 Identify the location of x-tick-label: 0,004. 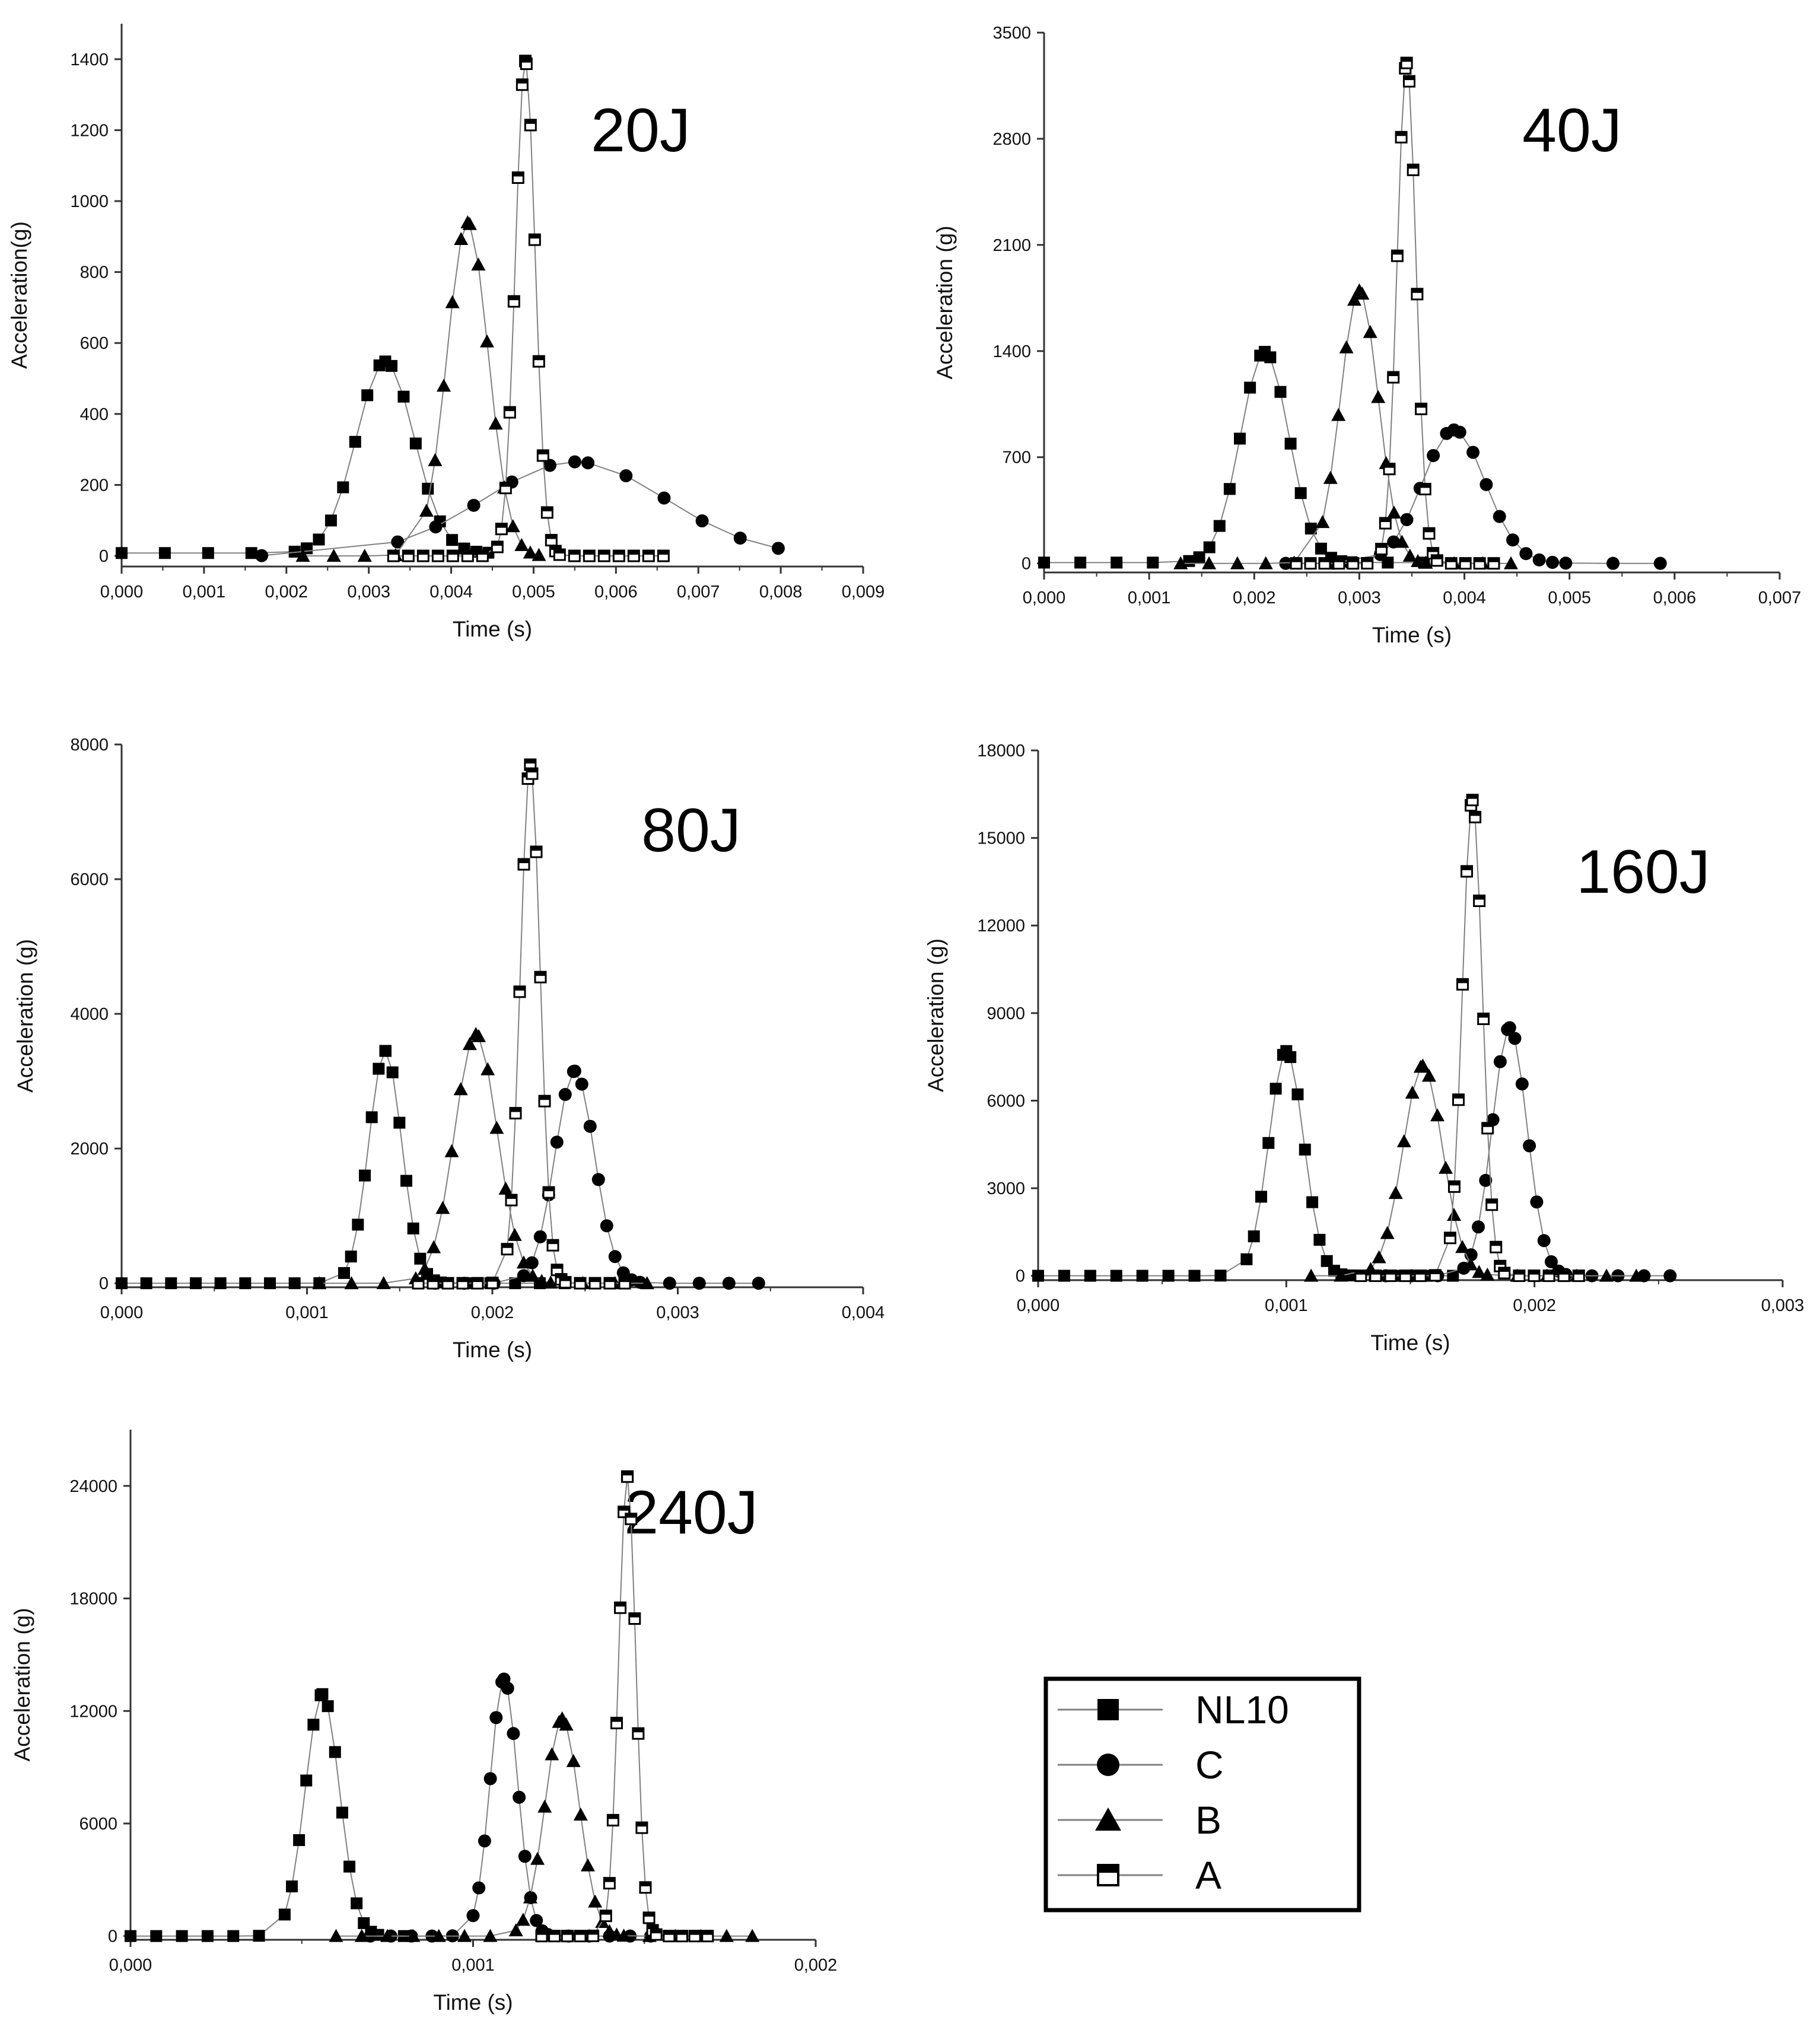
(451, 592).